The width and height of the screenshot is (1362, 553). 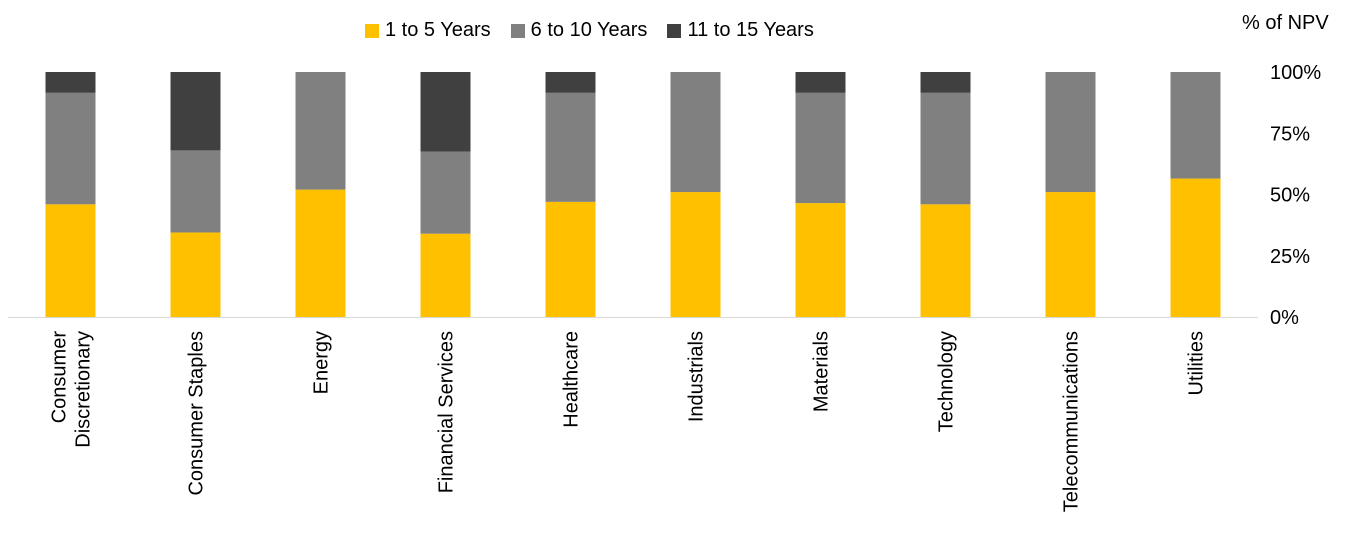 What do you see at coordinates (1070, 132) in the screenshot?
I see `bar-telecommunications-6-to-10-years` at bounding box center [1070, 132].